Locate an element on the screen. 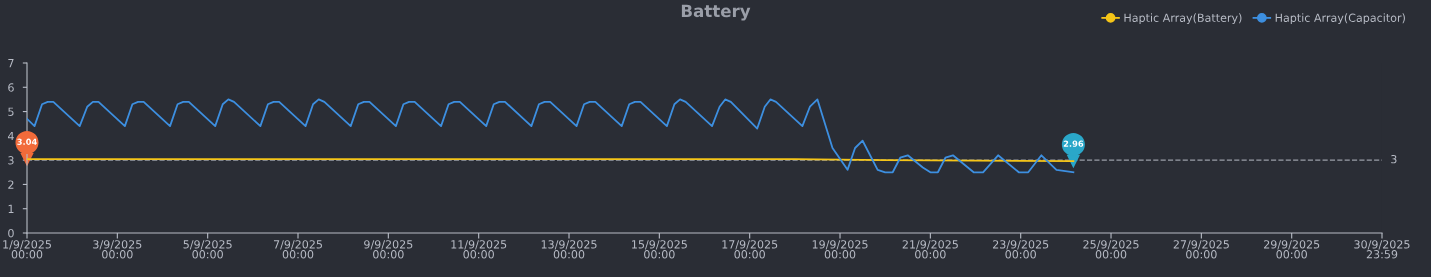  x-tick-label: 9/9/2025 00:00 is located at coordinates (388, 249).